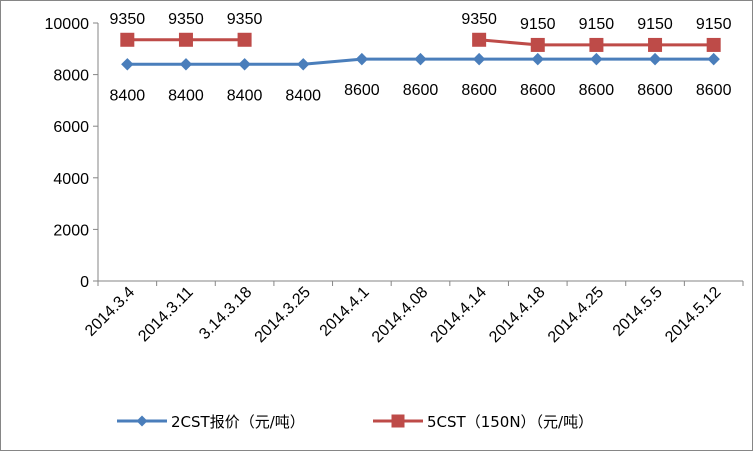 Image resolution: width=753 pixels, height=451 pixels. I want to click on y-tick-label: 0, so click(84, 282).